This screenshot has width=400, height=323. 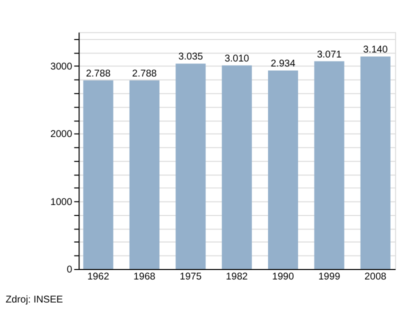 What do you see at coordinates (191, 57) in the screenshot?
I see `data-label: 3.035` at bounding box center [191, 57].